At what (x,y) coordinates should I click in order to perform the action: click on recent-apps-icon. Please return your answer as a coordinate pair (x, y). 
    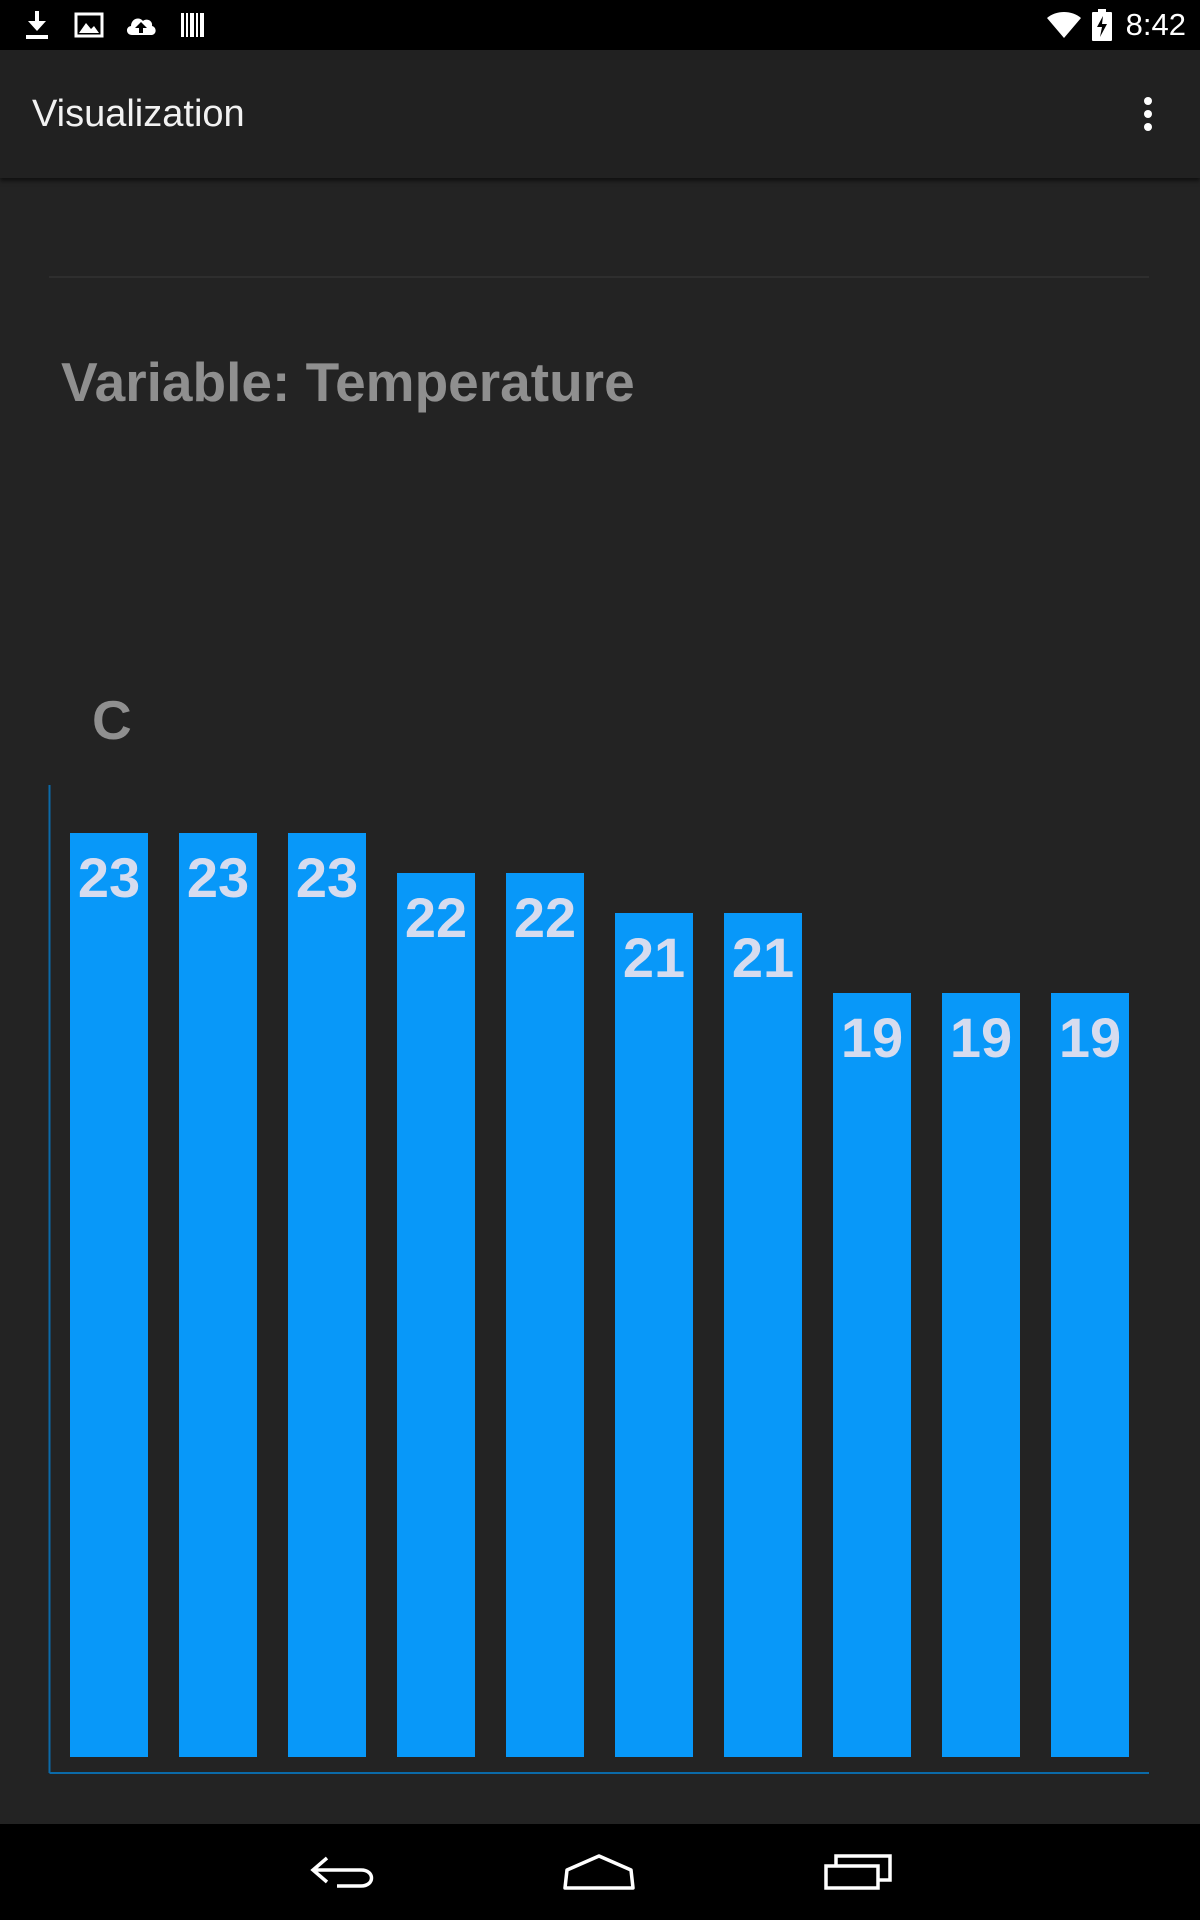
    Looking at the image, I should click on (858, 1872).